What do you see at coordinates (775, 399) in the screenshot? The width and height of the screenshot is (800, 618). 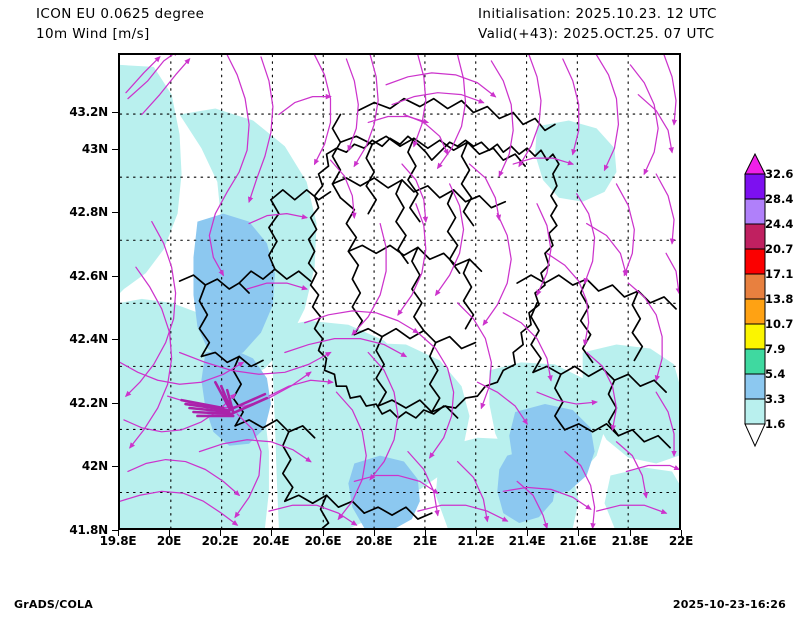 I see `colorbar-tick-label: 3.3` at bounding box center [775, 399].